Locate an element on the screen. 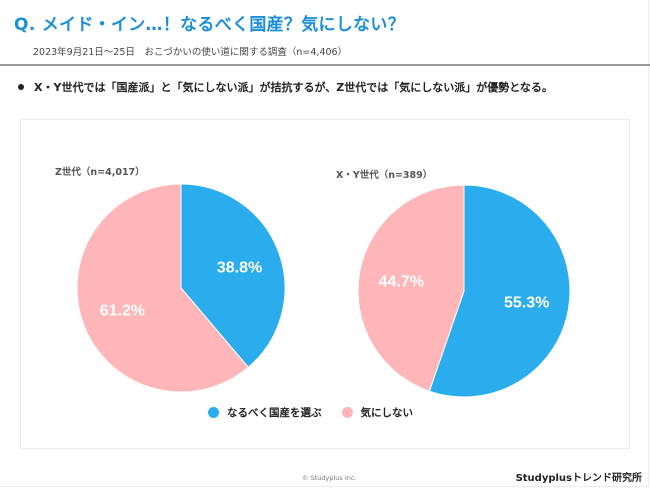 The width and height of the screenshot is (650, 488). chart-legend: なるべく国産を選ぶ 気にしない is located at coordinates (320, 412).